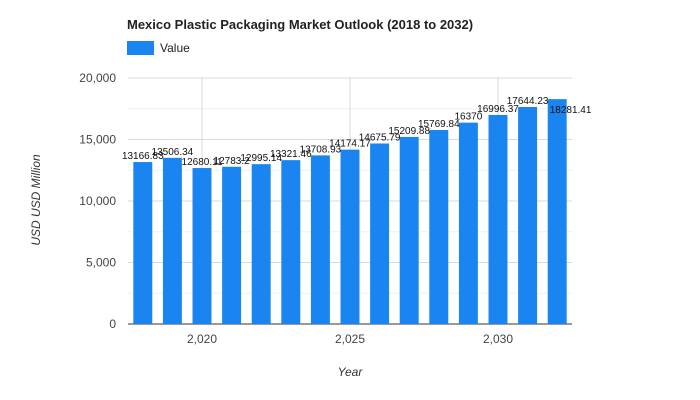 Image resolution: width=700 pixels, height=400 pixels. Describe the element at coordinates (380, 137) in the screenshot. I see `data-label: 14675.79` at that location.